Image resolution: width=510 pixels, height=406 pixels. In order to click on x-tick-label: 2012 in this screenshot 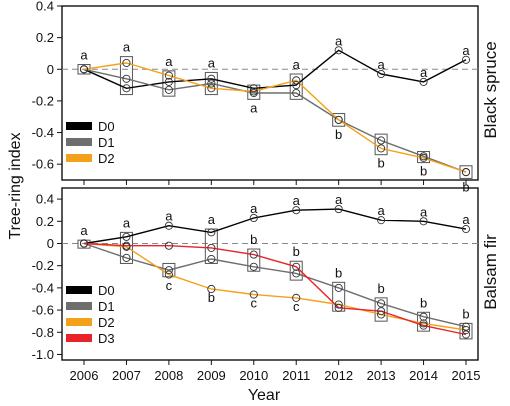, I will do `click(338, 375)`.